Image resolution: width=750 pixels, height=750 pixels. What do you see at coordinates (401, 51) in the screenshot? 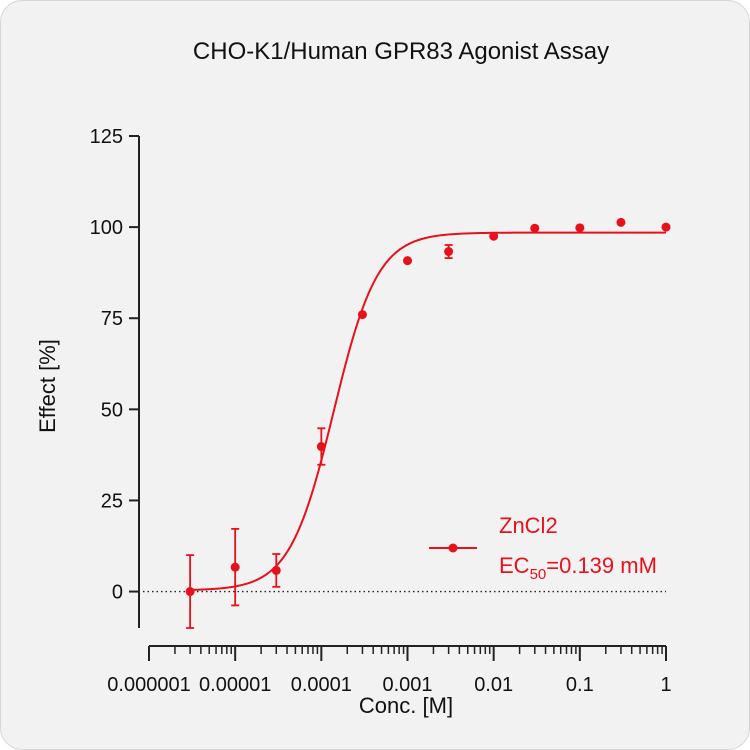
I see `chart-title: CHO-K1/Human GPR83 Agonist Assay` at bounding box center [401, 51].